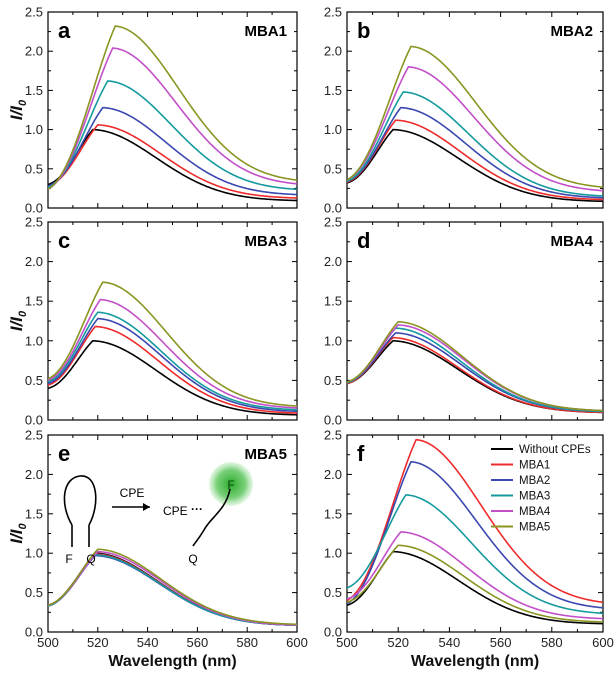  I want to click on x-tick-label: 560, so click(198, 642).